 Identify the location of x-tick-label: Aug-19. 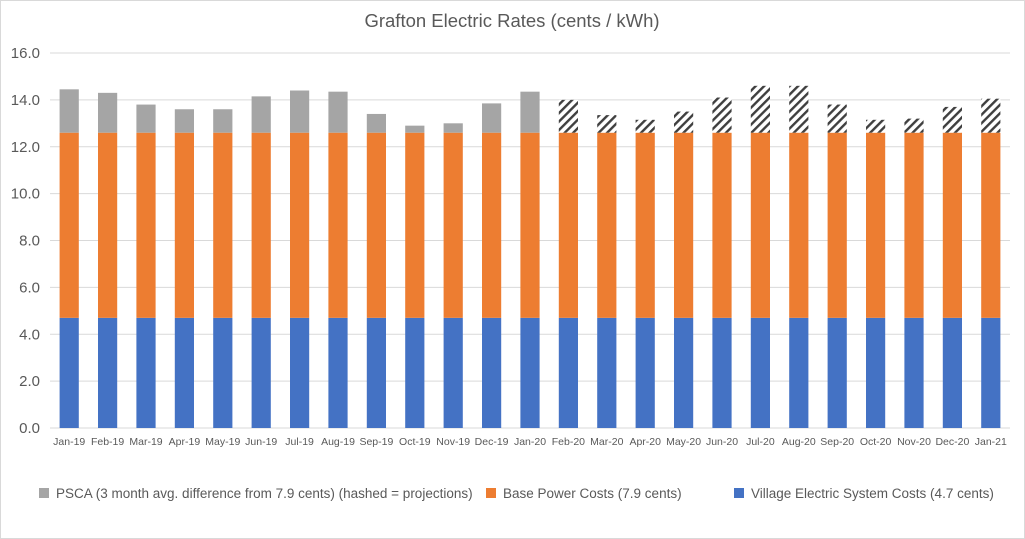
(338, 442).